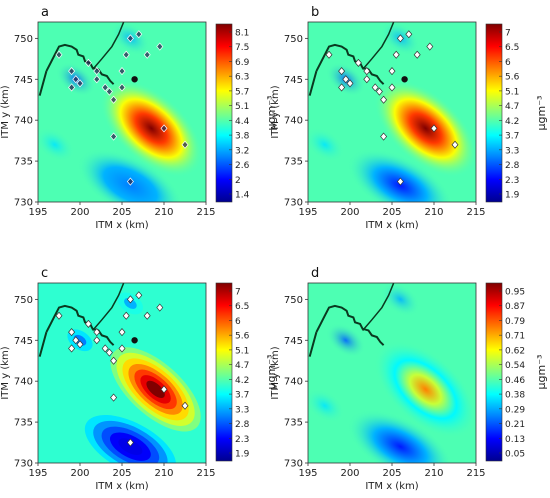 The height and width of the screenshot is (498, 550). What do you see at coordinates (242, 166) in the screenshot?
I see `colorbar-tick-label: 2.6` at bounding box center [242, 166].